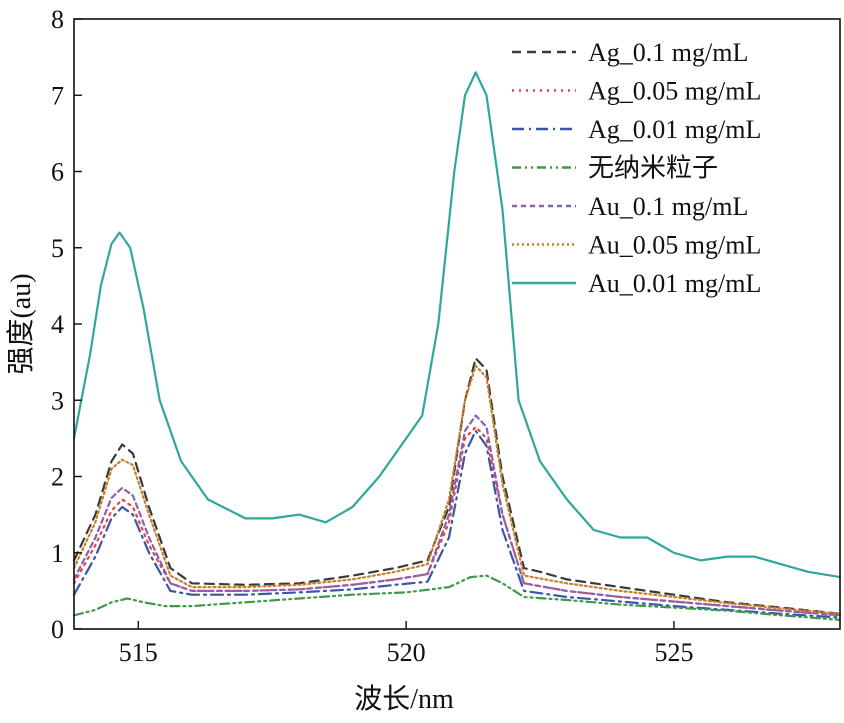 This screenshot has height=723, width=844. I want to click on x-axis-label: 波长/nm, so click(404, 699).